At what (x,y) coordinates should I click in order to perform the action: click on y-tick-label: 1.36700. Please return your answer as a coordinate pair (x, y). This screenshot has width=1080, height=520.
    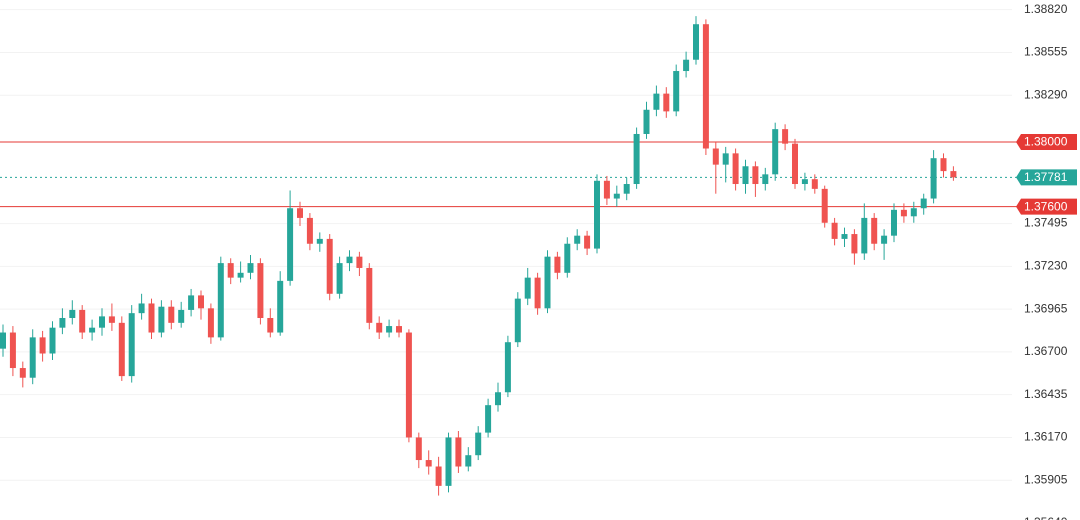
    Looking at the image, I should click on (1046, 351).